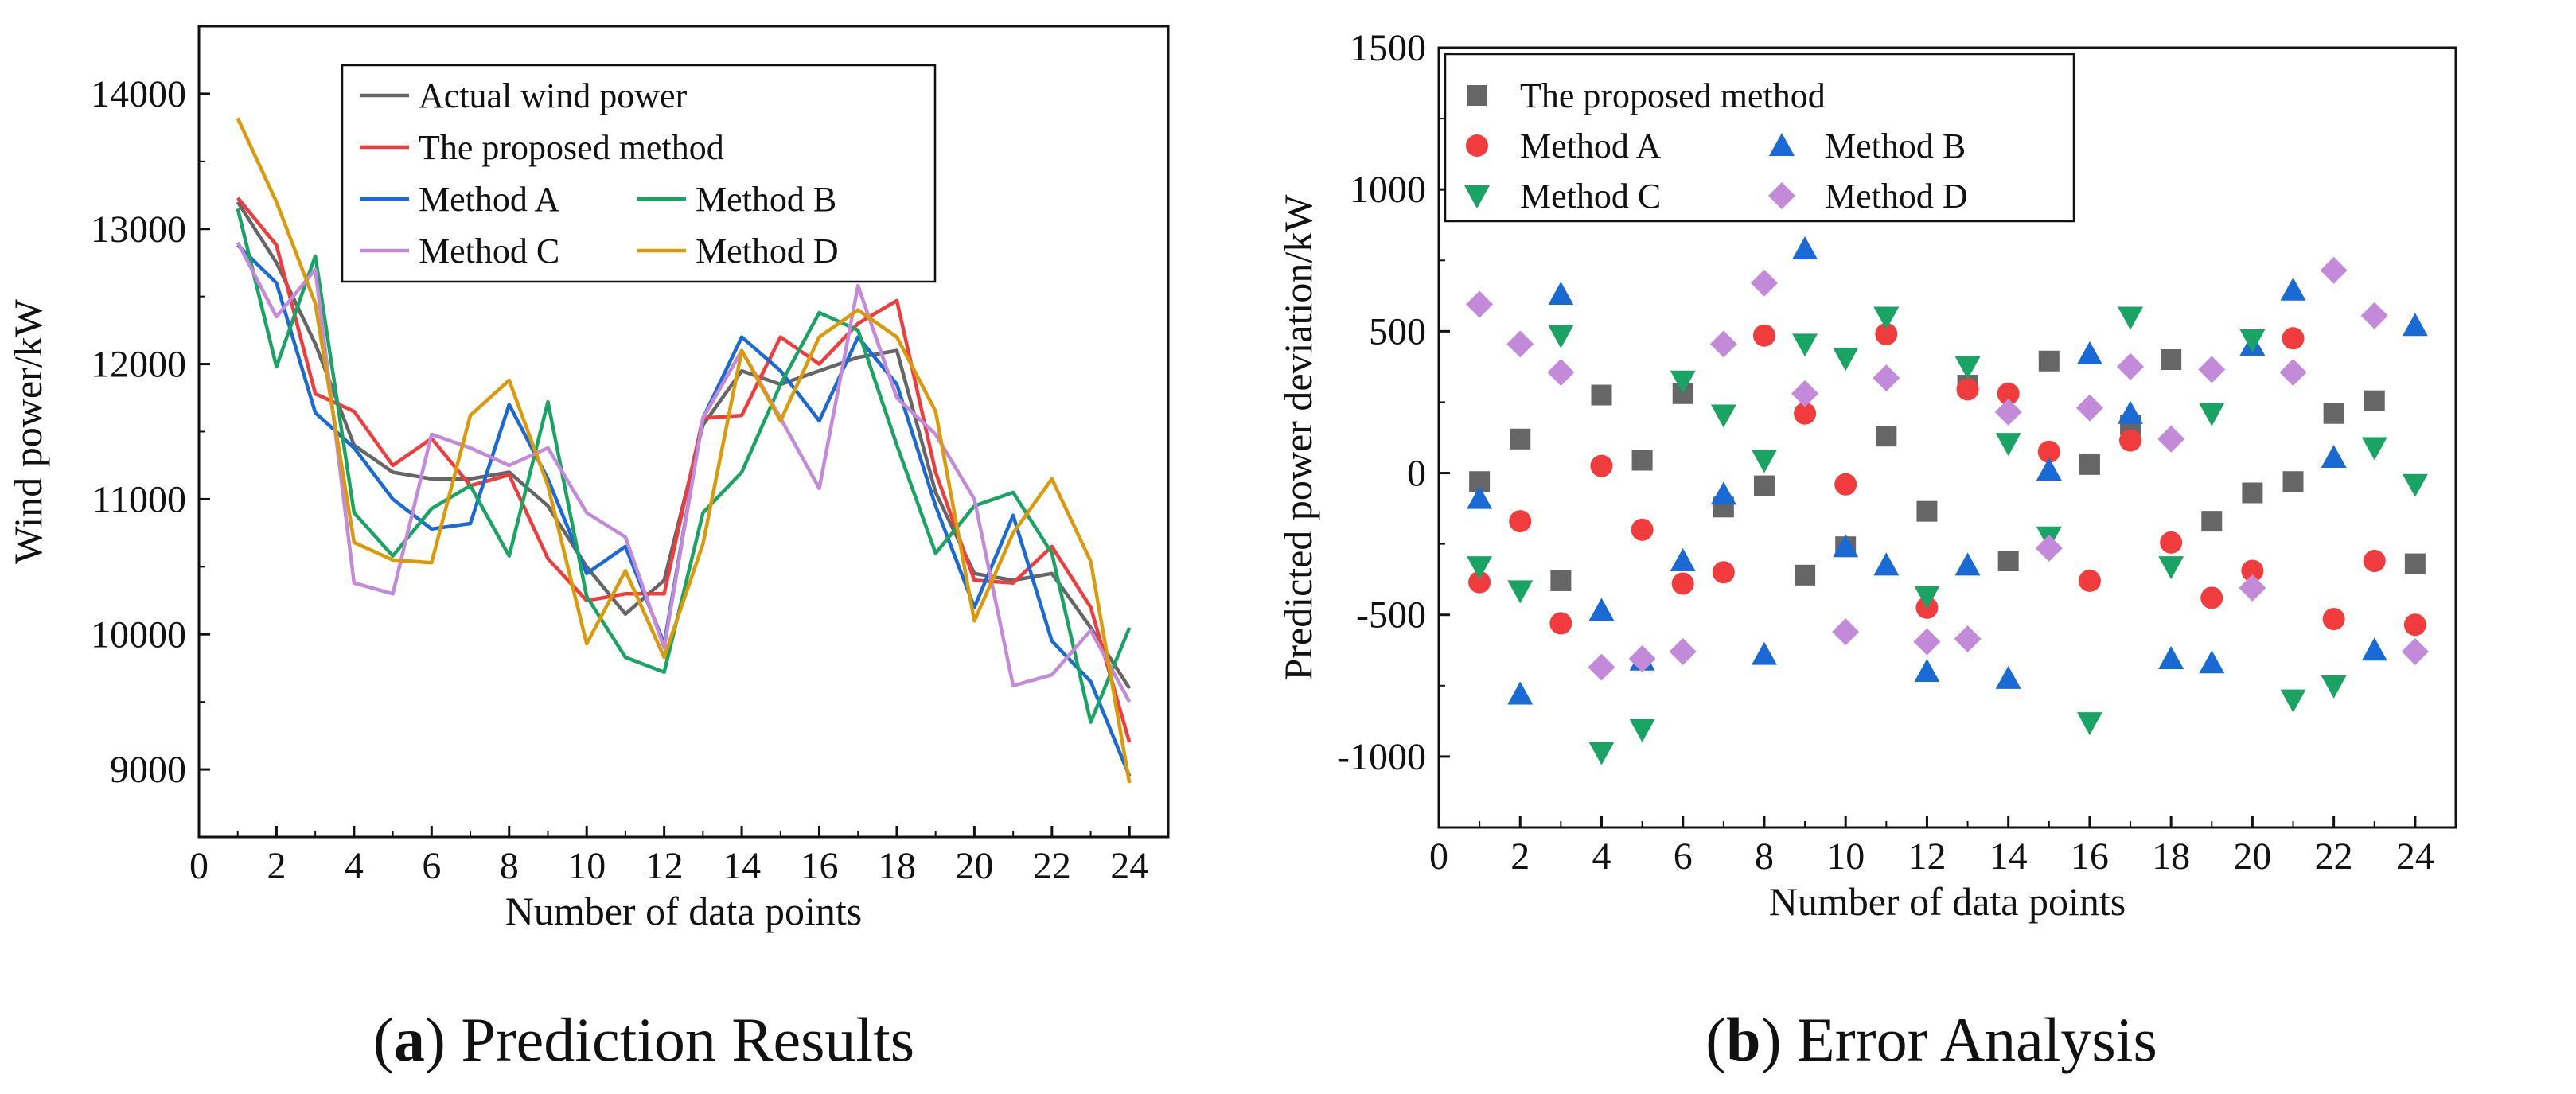 The width and height of the screenshot is (2576, 1094). Describe the element at coordinates (1947, 470) in the screenshot. I see `series-the-proposed-method` at that location.